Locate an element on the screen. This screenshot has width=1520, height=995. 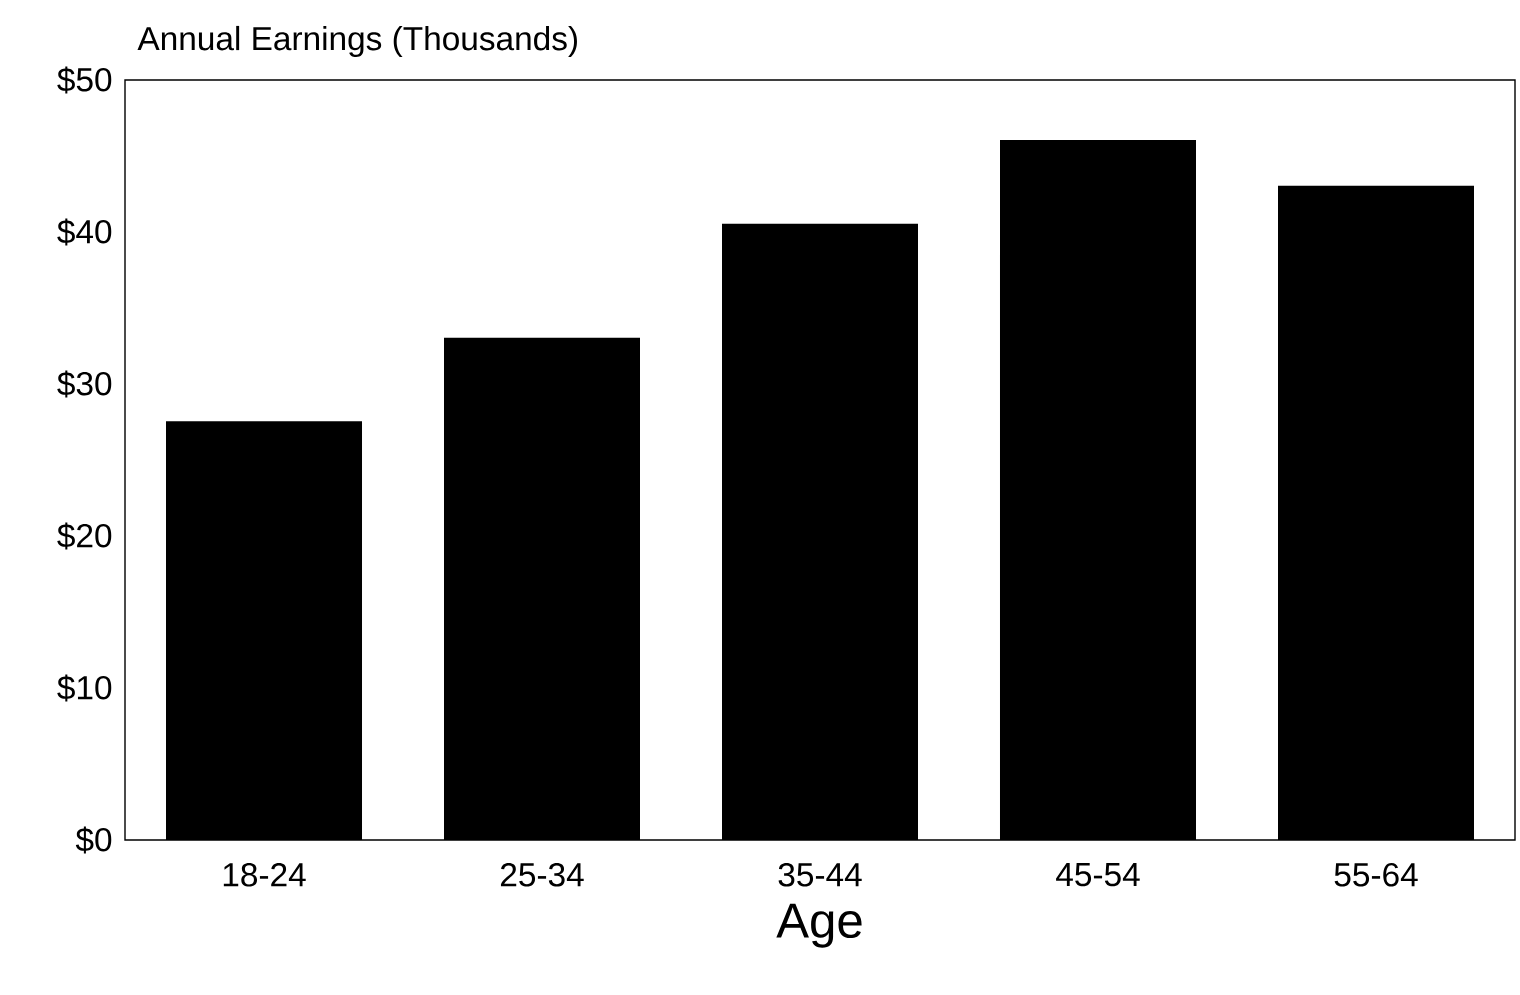
y-tick-label: $50 is located at coordinates (84, 80).